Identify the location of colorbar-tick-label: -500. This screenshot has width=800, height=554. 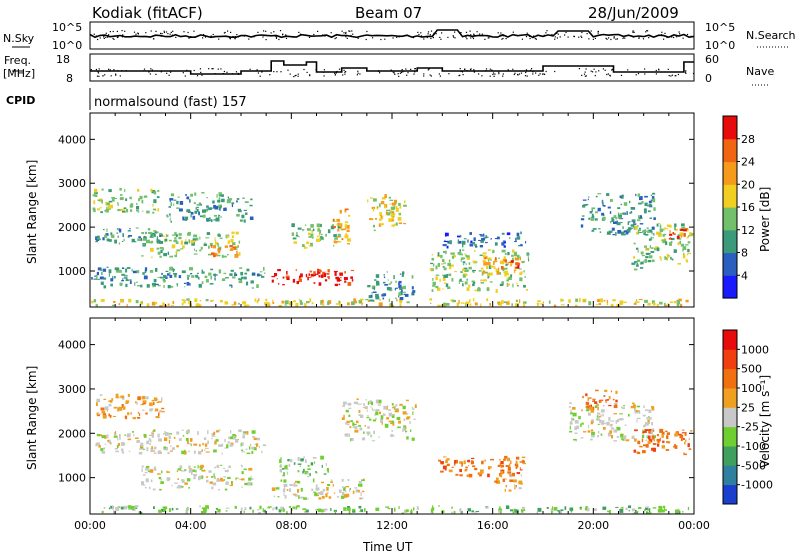
(753, 465).